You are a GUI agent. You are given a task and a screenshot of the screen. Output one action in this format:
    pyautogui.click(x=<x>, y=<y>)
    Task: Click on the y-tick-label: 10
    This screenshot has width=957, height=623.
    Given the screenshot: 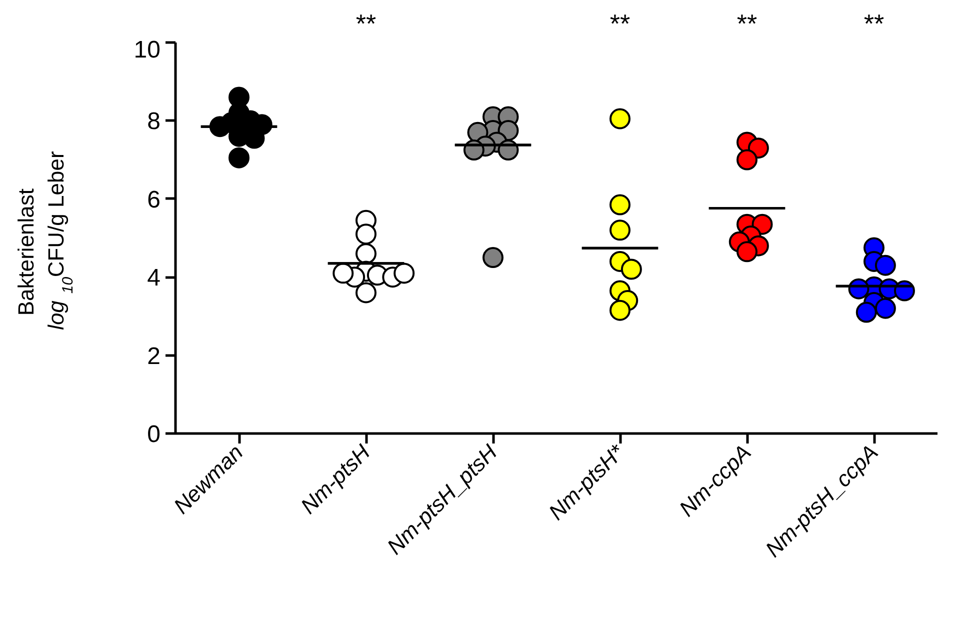 What is the action you would take?
    pyautogui.click(x=147, y=50)
    